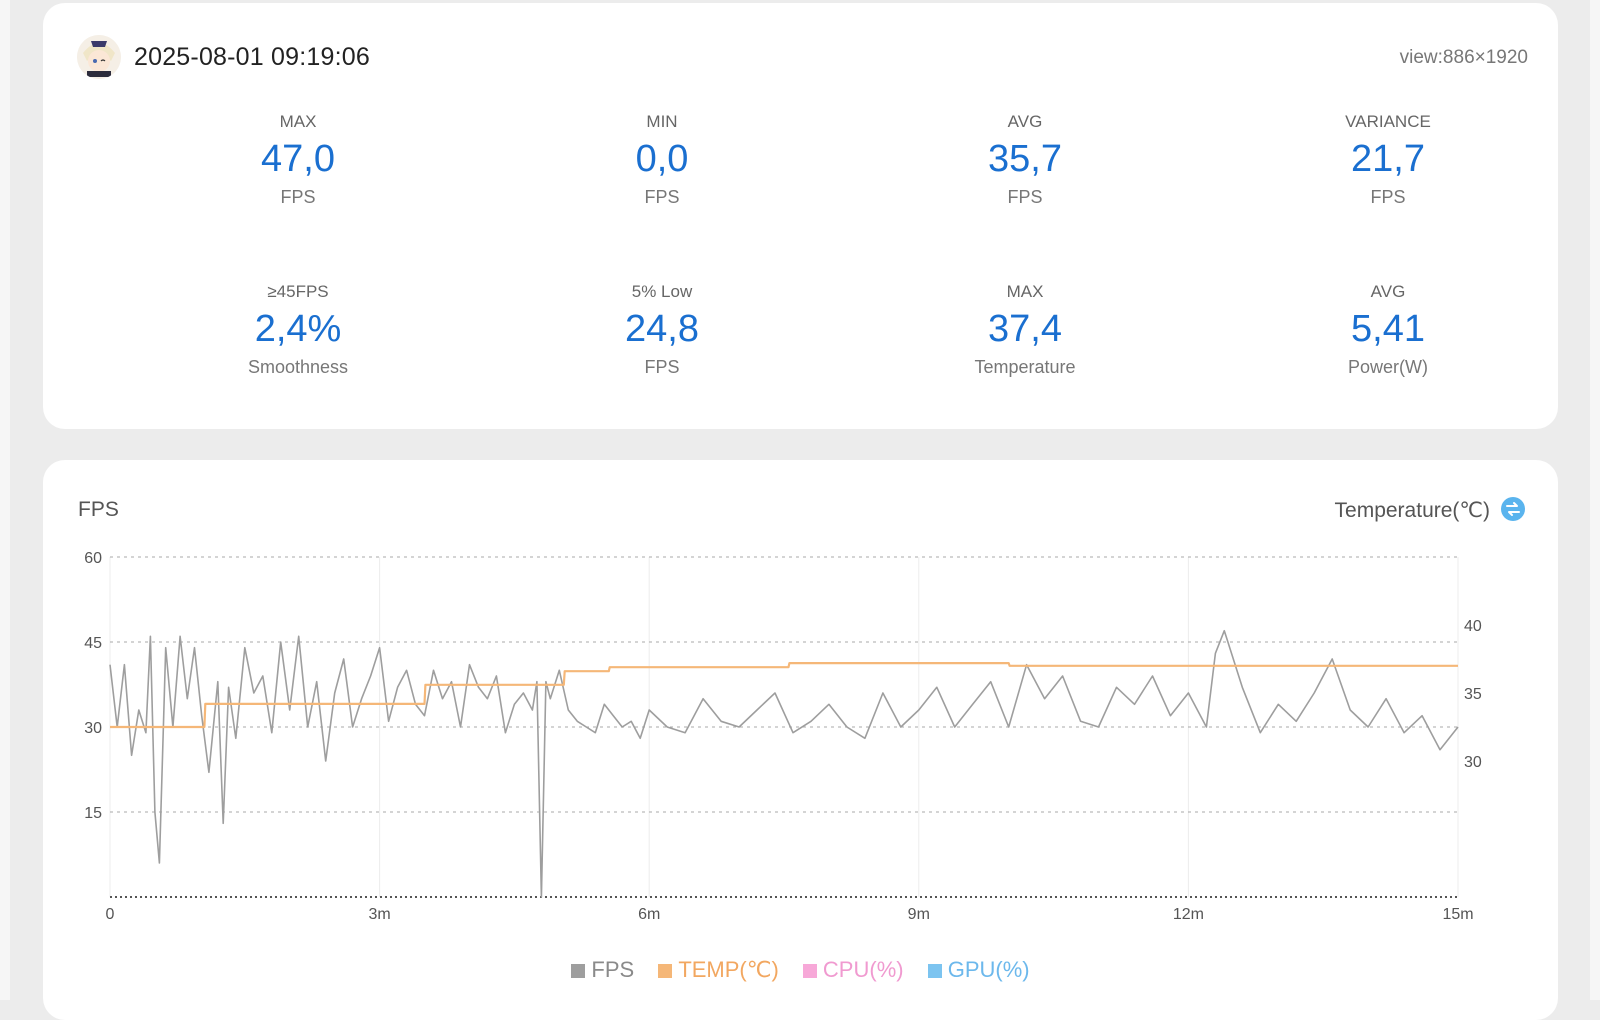 This screenshot has width=1600, height=1020. I want to click on legend-swatch-temp, so click(665, 971).